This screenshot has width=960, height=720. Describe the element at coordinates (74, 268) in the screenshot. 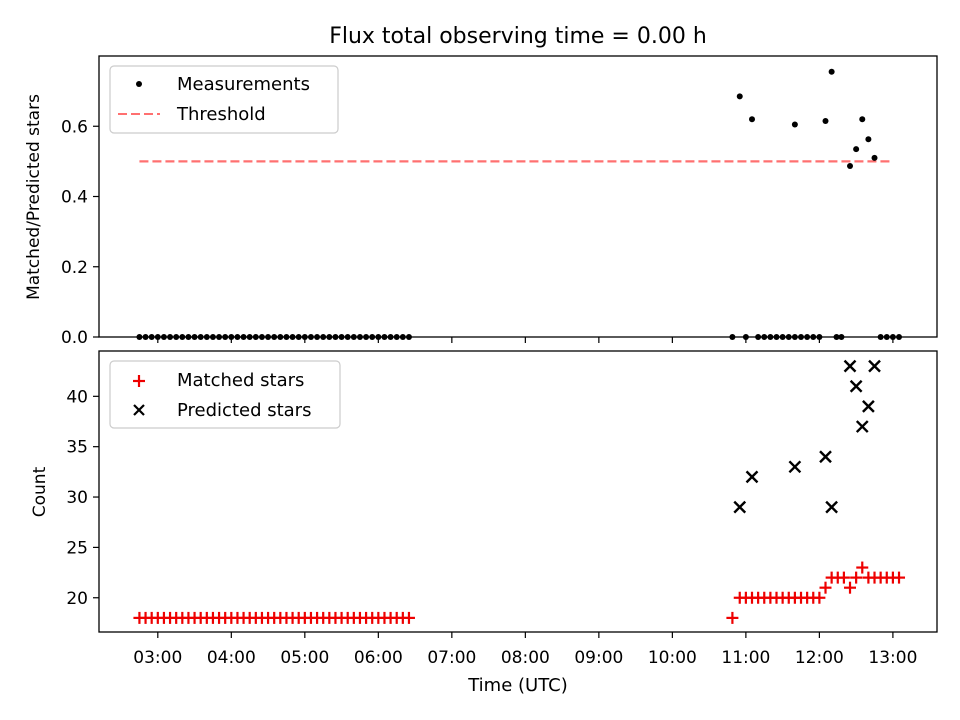

I see `top-y-tick-label: 0.2` at that location.